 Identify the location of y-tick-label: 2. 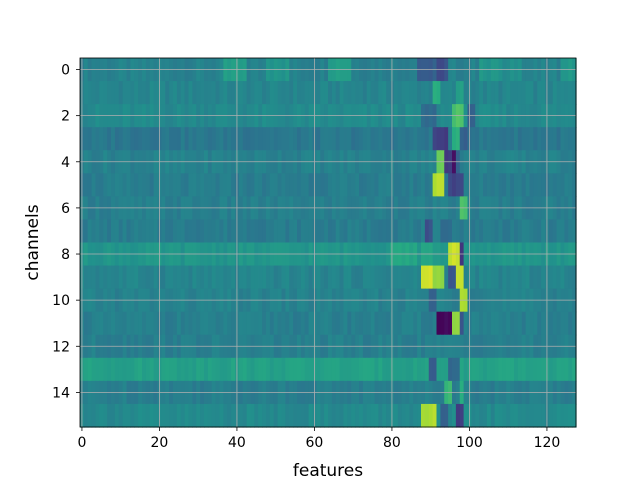
(65, 117).